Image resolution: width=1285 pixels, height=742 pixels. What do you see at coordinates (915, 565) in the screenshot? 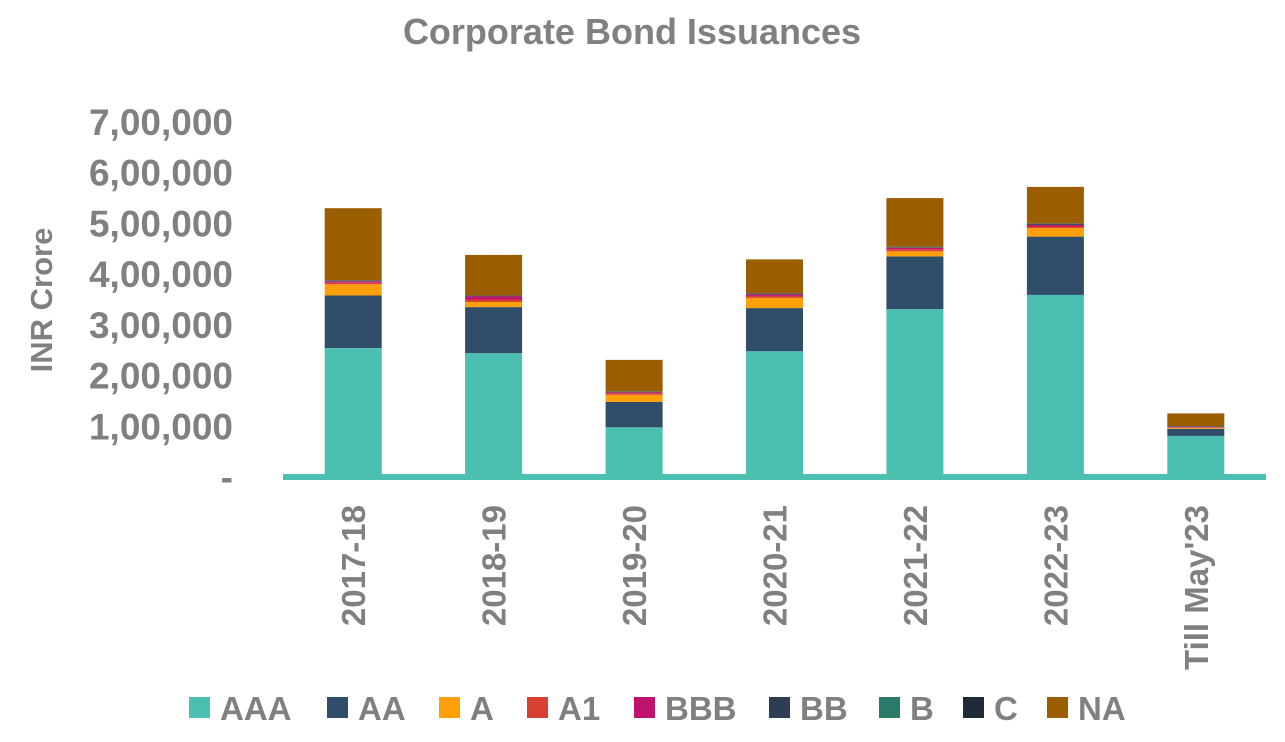
I see `x-tick-label: 2021-22` at bounding box center [915, 565].